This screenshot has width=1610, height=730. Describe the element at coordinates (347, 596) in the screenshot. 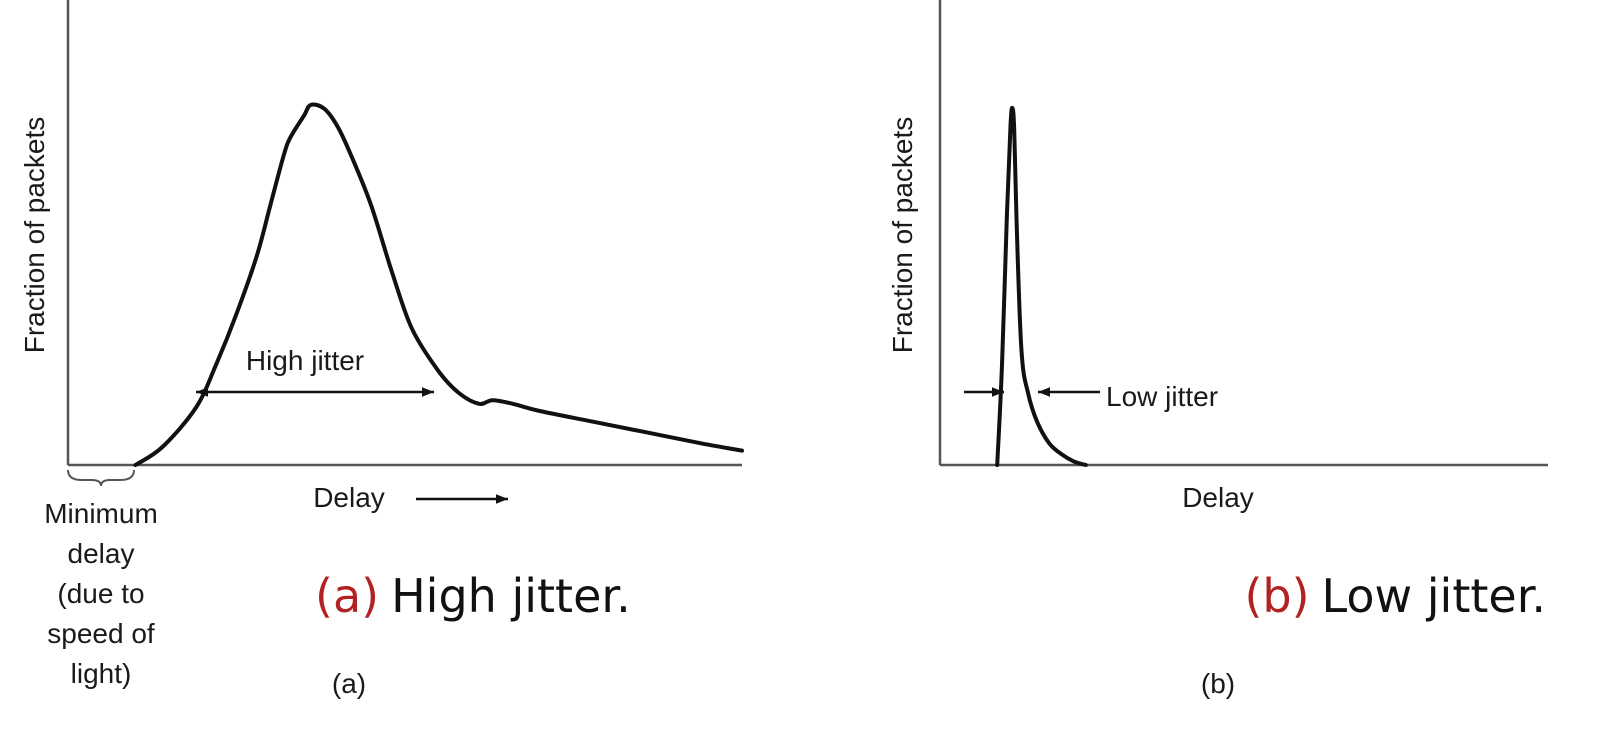

I see `panel-a-caption-letter: (a)` at that location.